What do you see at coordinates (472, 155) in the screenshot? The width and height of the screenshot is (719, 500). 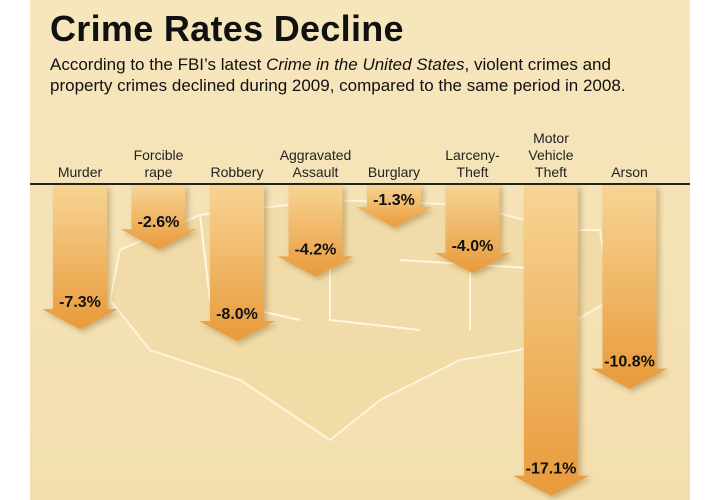 I see `category-label: Larceny-` at bounding box center [472, 155].